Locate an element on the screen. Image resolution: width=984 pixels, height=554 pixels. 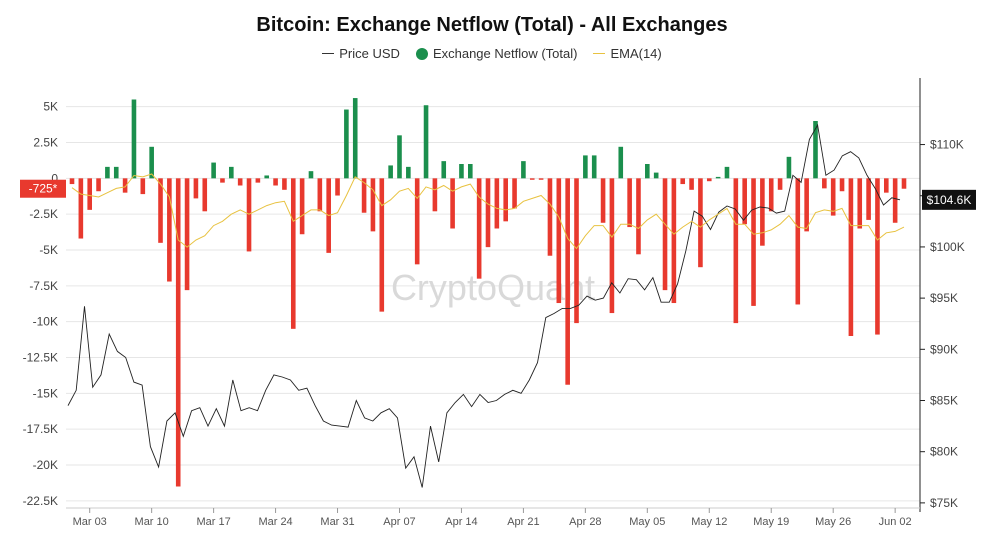
left-axis-tick-label: 0 is located at coordinates (54, 178).